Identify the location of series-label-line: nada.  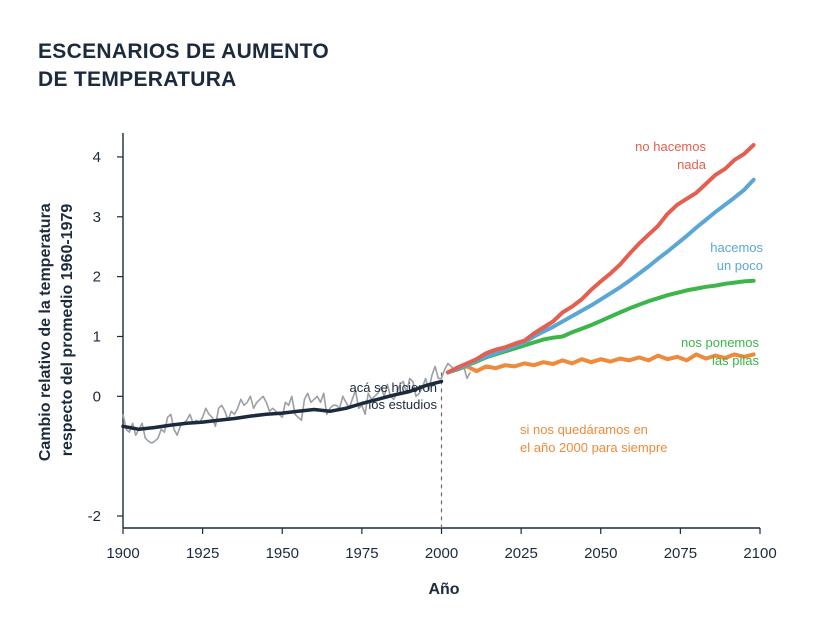
(692, 164).